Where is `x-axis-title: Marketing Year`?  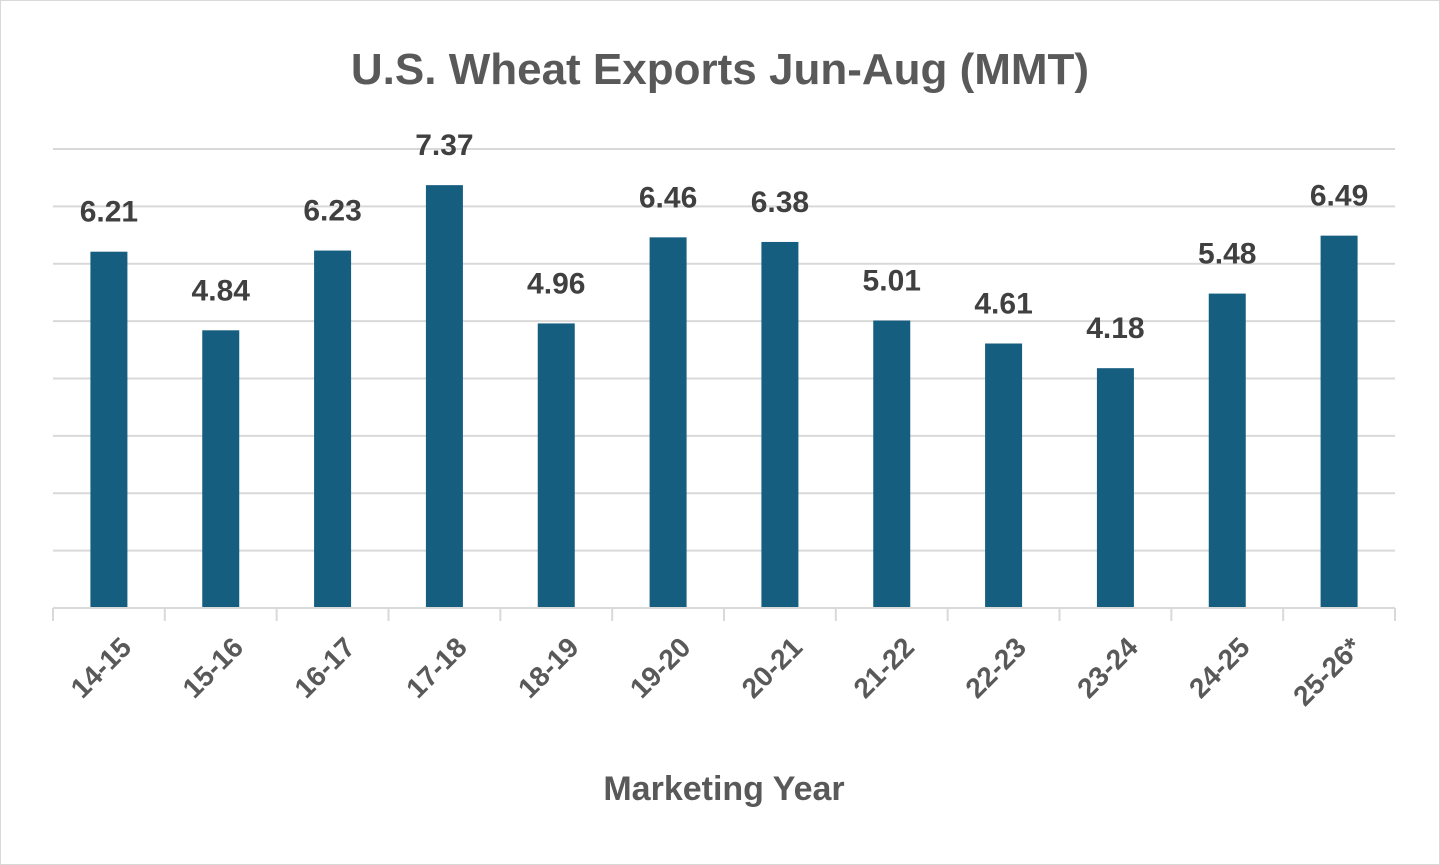 x-axis-title: Marketing Year is located at coordinates (723, 789).